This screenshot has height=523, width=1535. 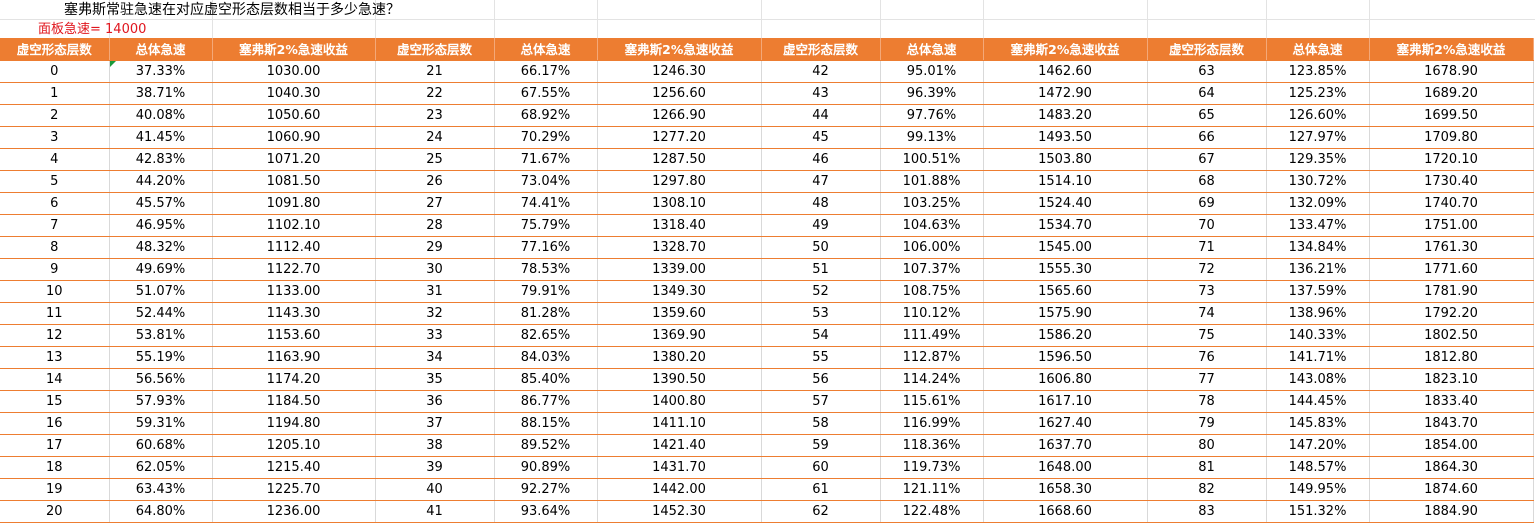 I want to click on table-cell: 56.56%, so click(x=161, y=379).